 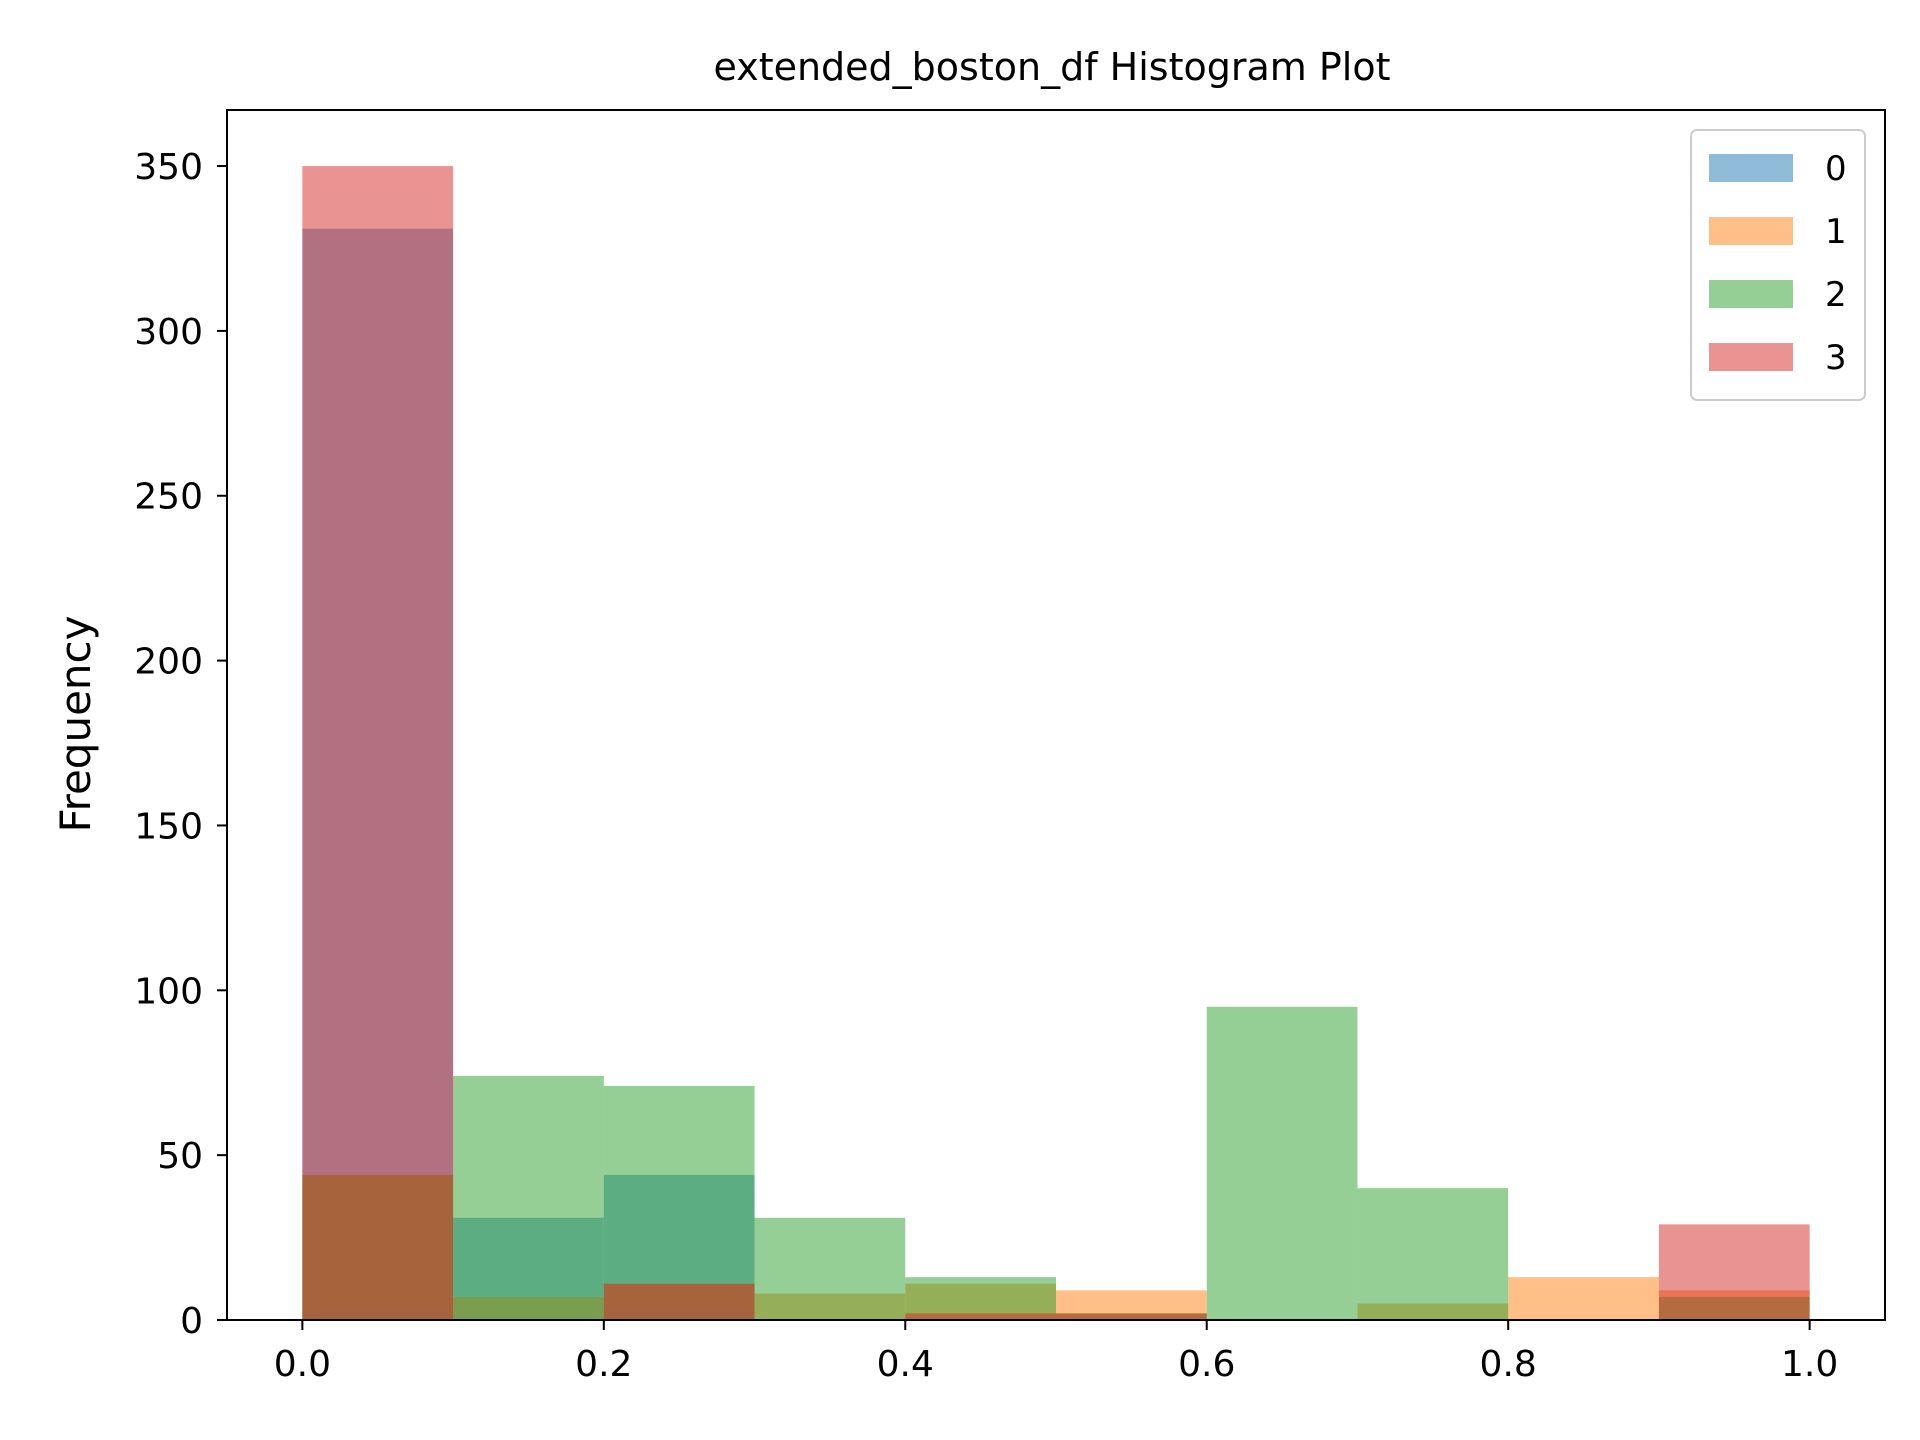 I want to click on x-tick-label: 0.2, so click(x=603, y=1364).